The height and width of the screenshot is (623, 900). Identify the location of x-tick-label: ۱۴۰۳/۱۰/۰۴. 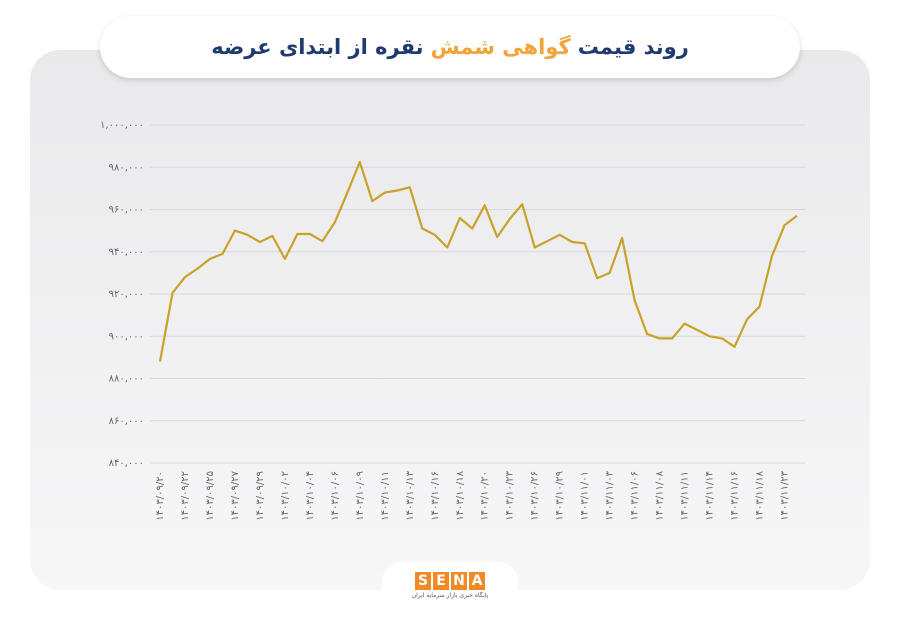
(310, 496).